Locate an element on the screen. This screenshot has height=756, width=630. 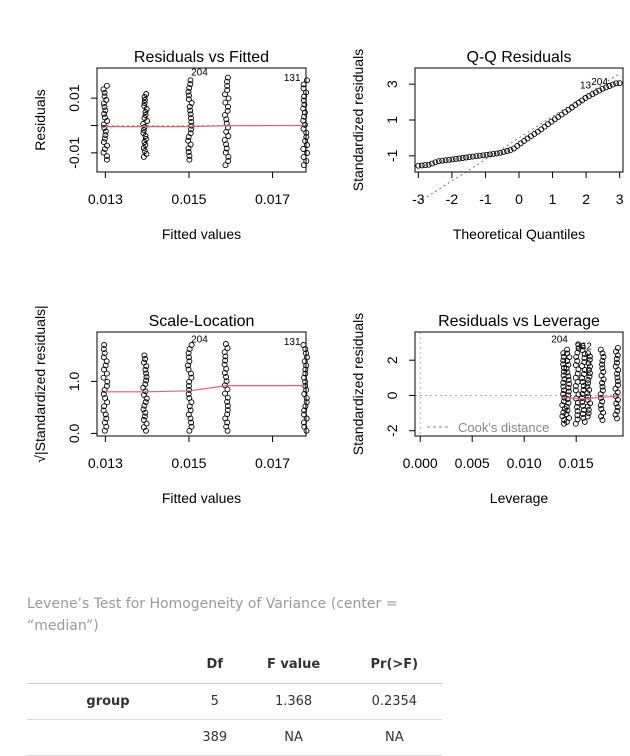
y-axis-label: Residuals is located at coordinates (40, 119).